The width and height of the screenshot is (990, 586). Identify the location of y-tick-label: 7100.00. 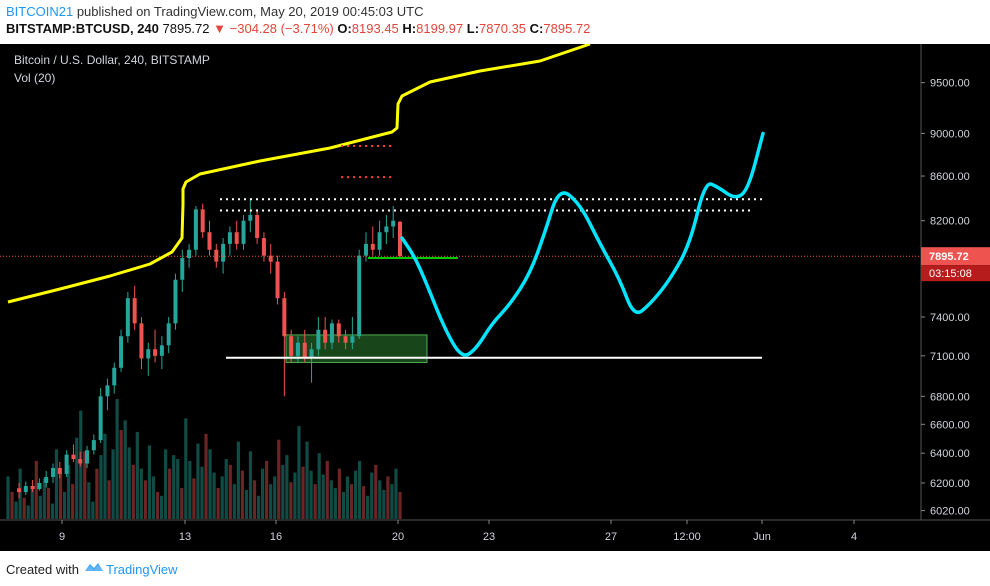
(950, 357).